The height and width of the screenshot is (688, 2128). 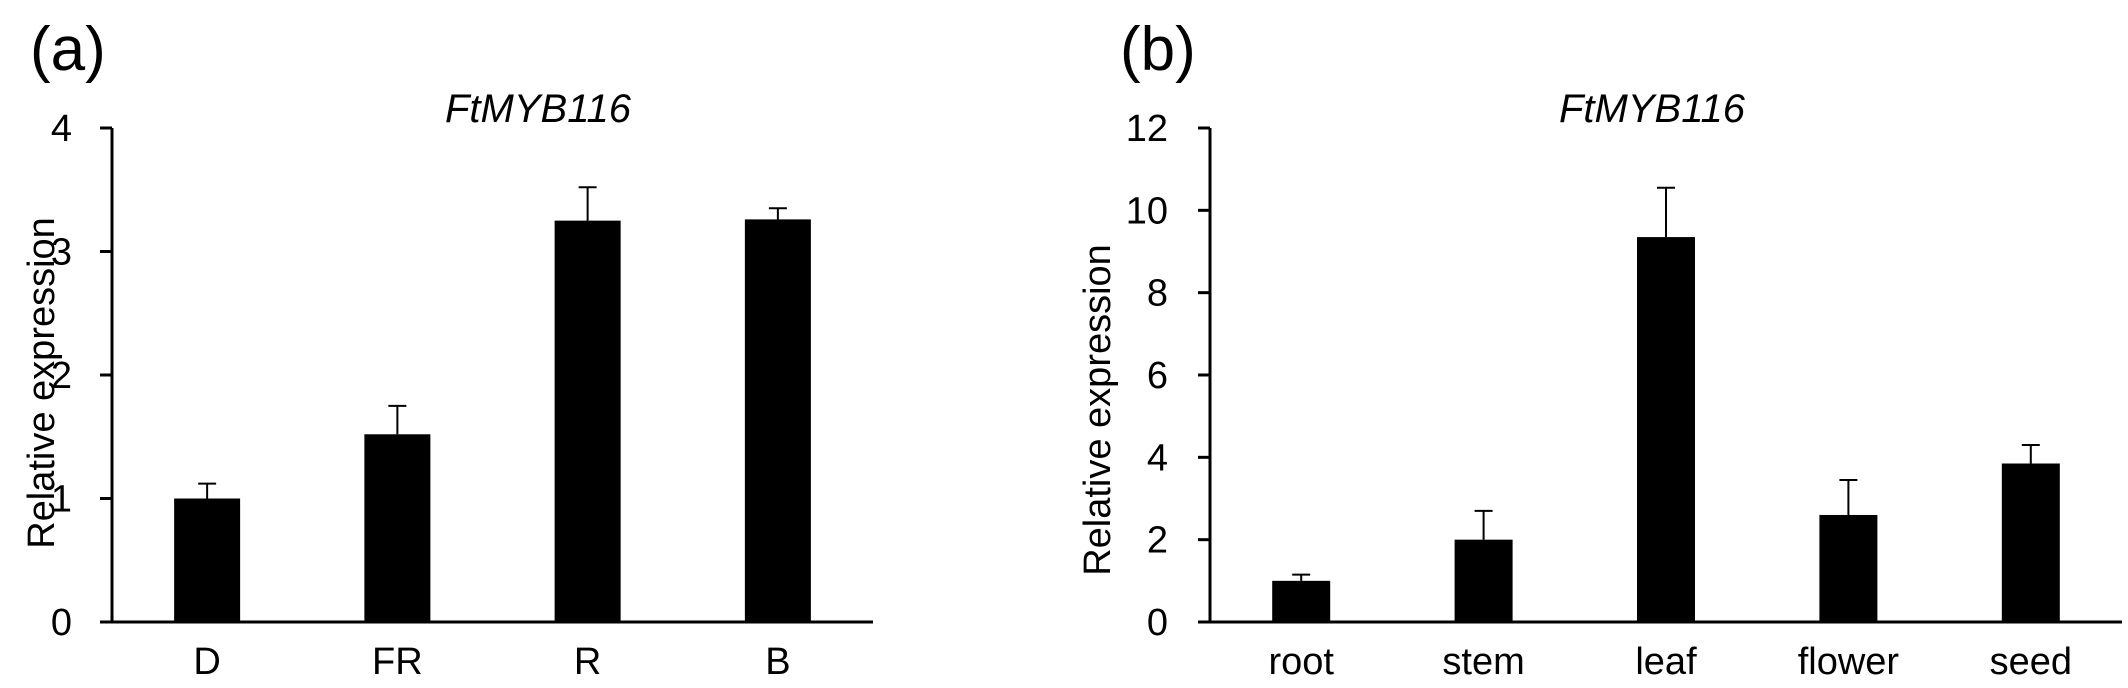 What do you see at coordinates (61, 376) in the screenshot?
I see `panel-a-y-tick-label: 2` at bounding box center [61, 376].